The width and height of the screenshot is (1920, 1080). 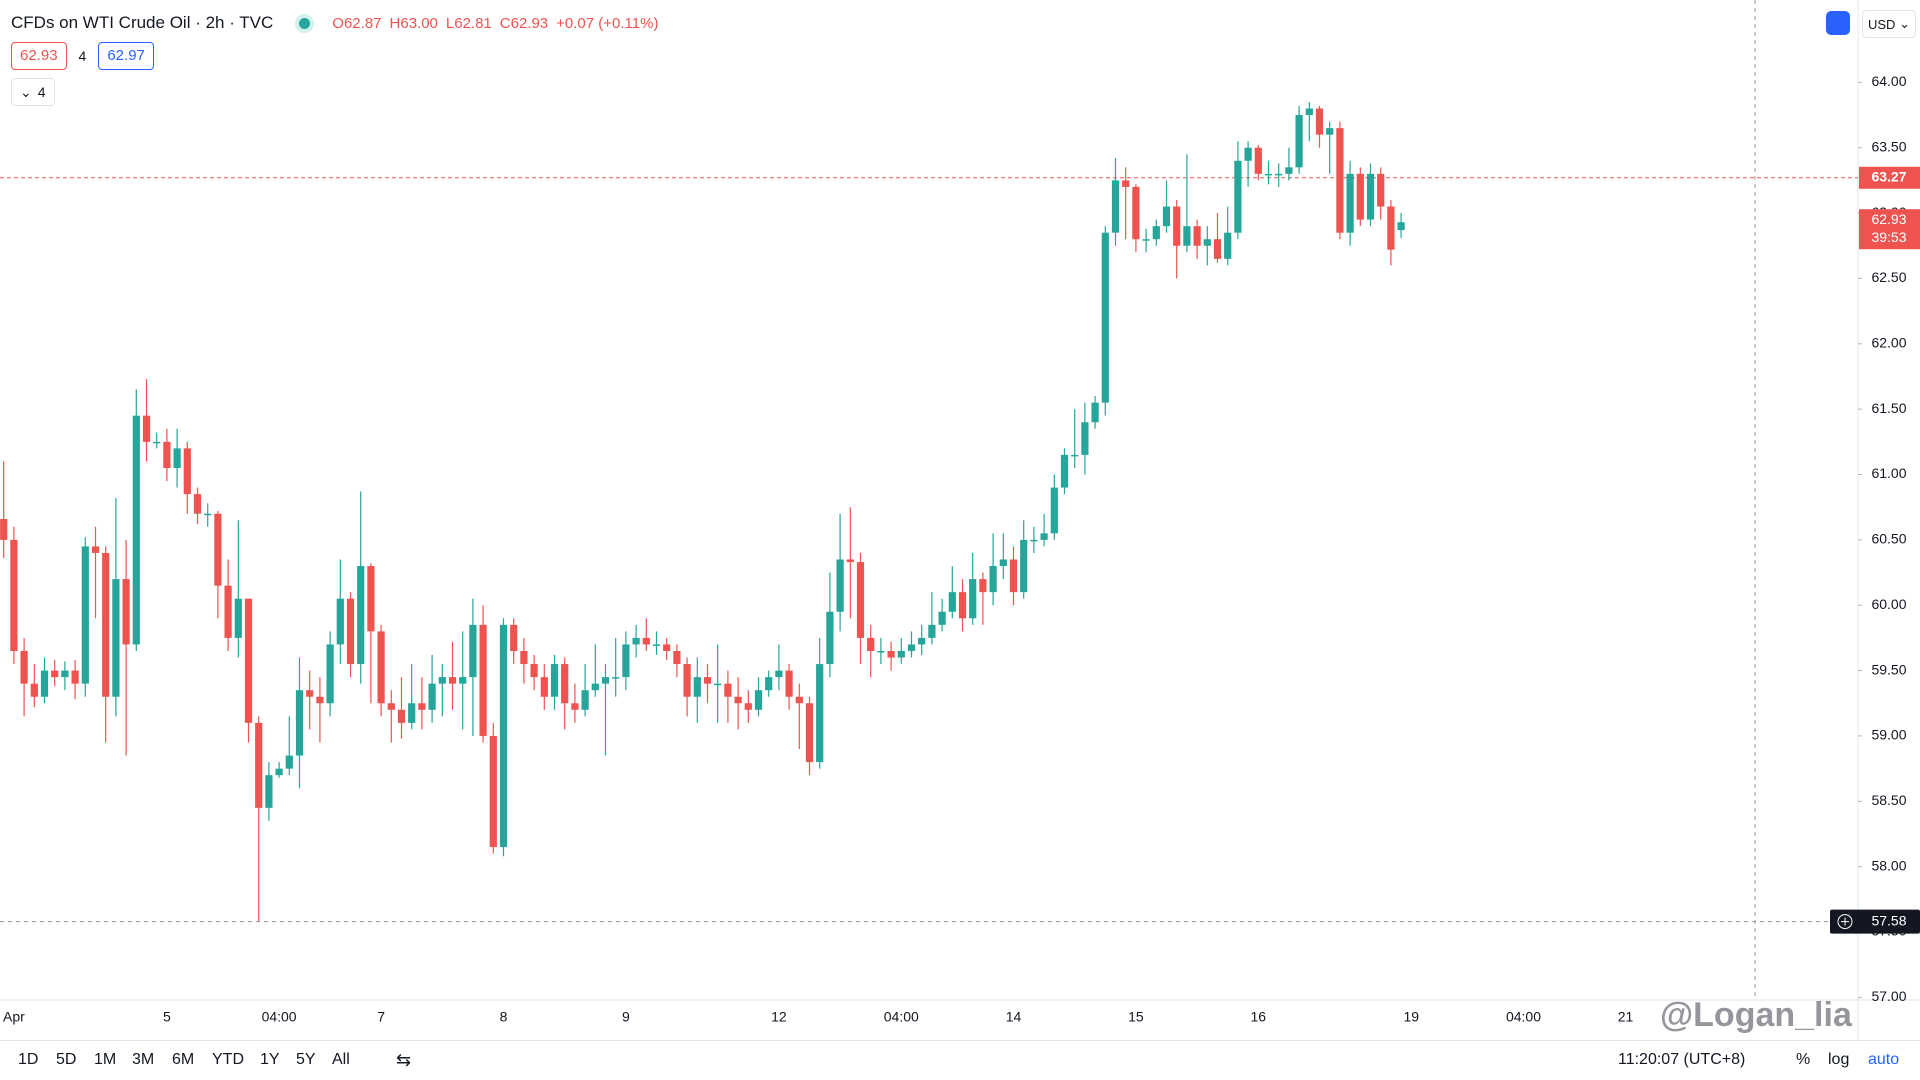 What do you see at coordinates (270, 1059) in the screenshot?
I see `range-button: 1Y` at bounding box center [270, 1059].